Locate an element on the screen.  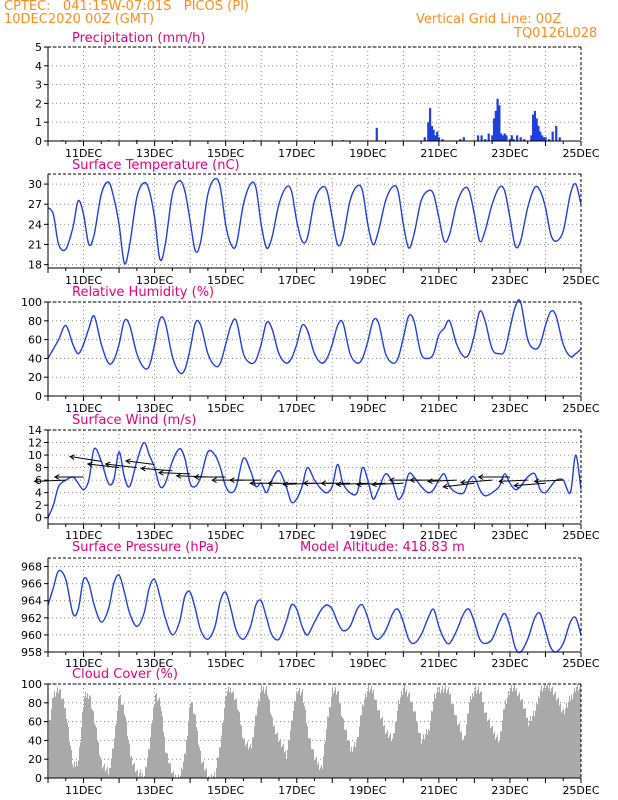
rh-ytick-label: 40 is located at coordinates (35, 358).